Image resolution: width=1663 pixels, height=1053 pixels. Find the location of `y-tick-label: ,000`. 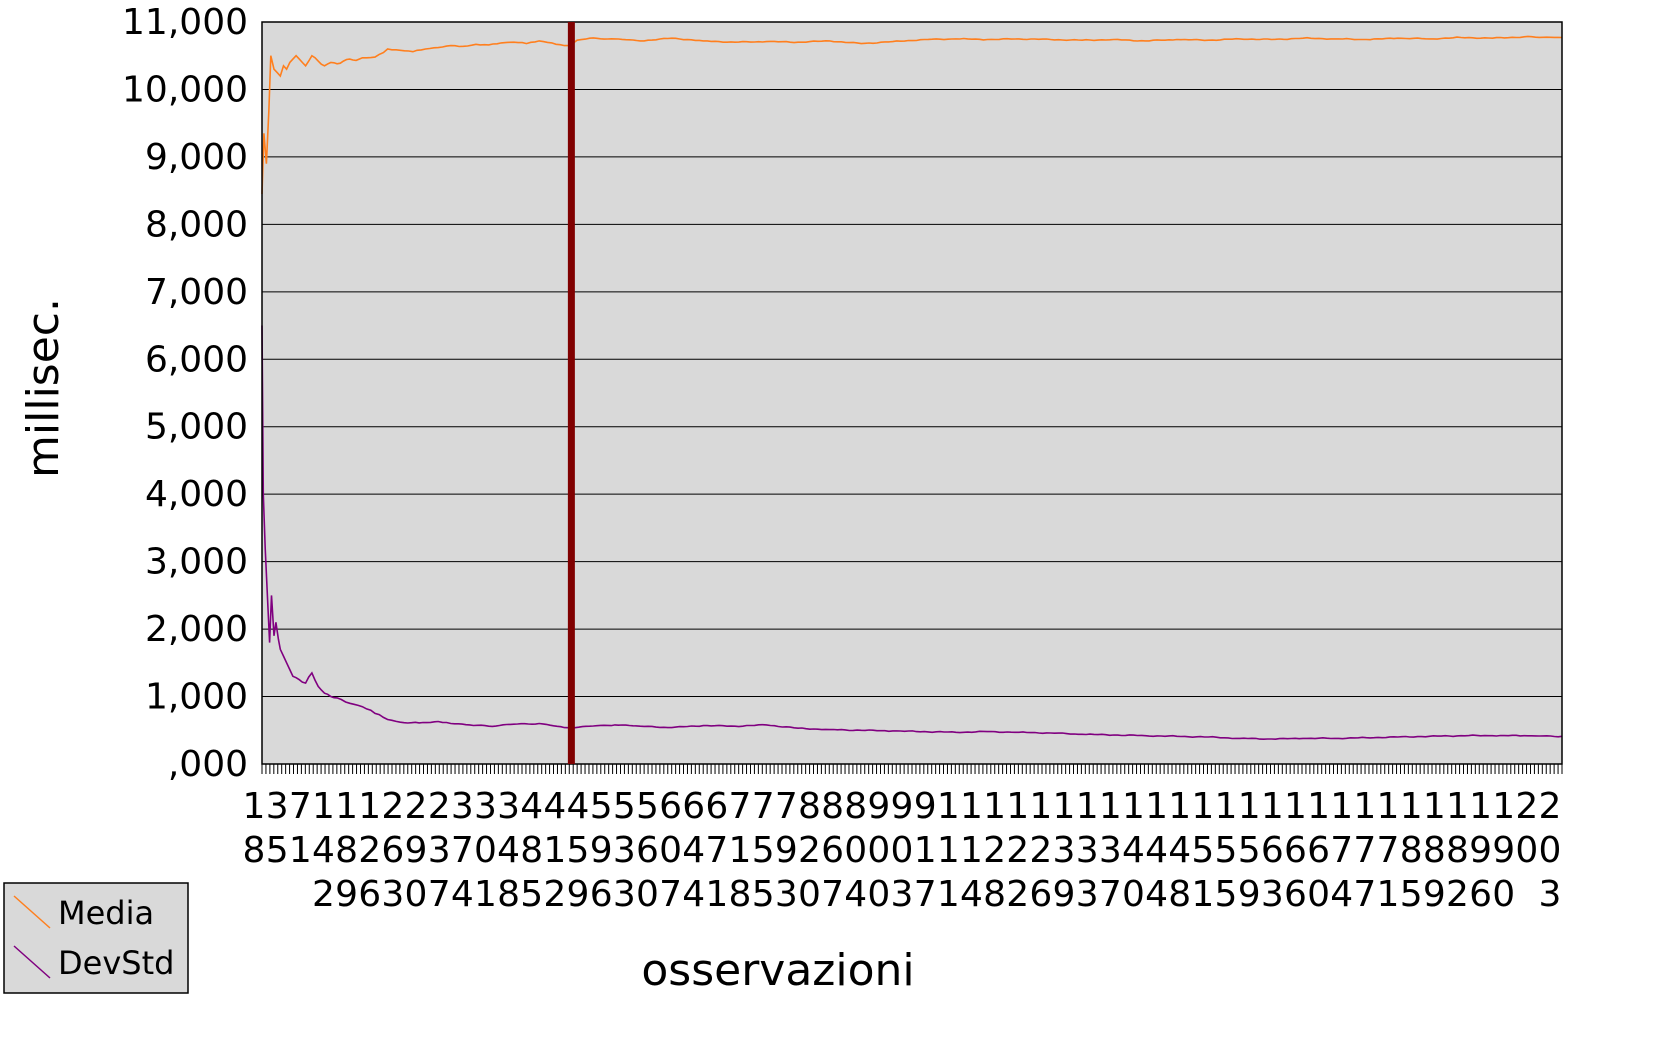

y-tick-label: ,000 is located at coordinates (208, 764).